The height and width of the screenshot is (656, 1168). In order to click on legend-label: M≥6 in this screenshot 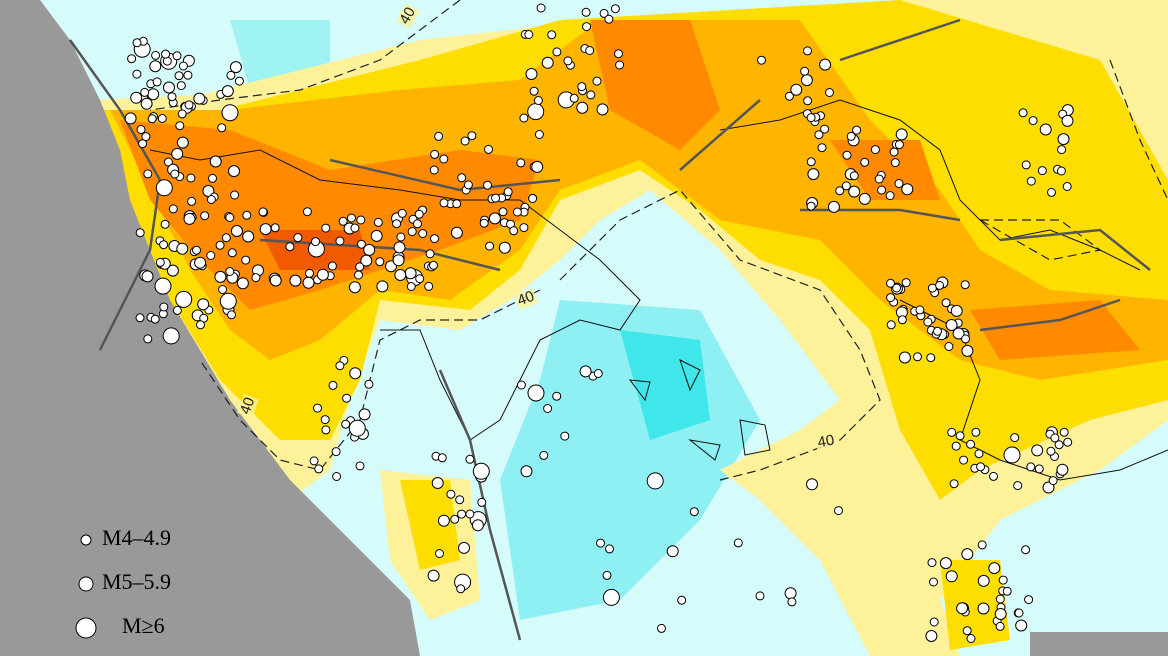, I will do `click(143, 625)`.